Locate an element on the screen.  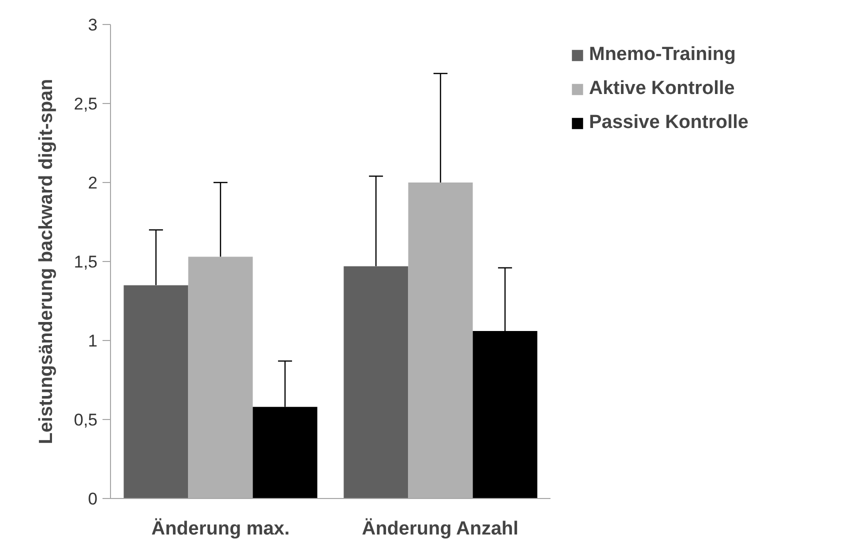
y-tick-label: 0,5 is located at coordinates (86, 420).